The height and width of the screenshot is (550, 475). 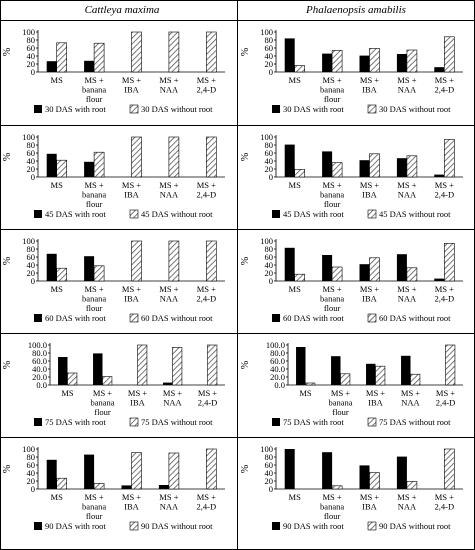 What do you see at coordinates (177, 214) in the screenshot?
I see `legend-label-without-root: 45 DAS without root` at bounding box center [177, 214].